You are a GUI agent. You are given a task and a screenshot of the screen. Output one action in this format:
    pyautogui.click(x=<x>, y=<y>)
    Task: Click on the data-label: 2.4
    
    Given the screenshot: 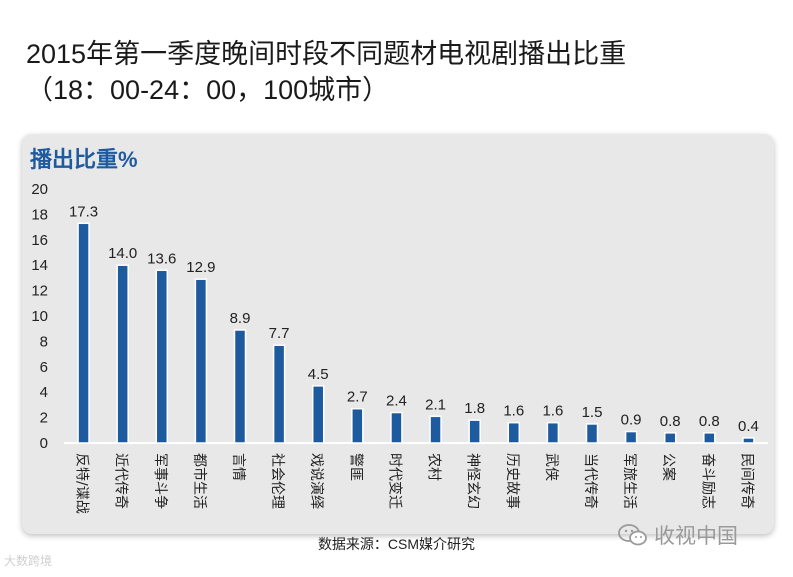 What is the action you would take?
    pyautogui.click(x=396, y=401)
    